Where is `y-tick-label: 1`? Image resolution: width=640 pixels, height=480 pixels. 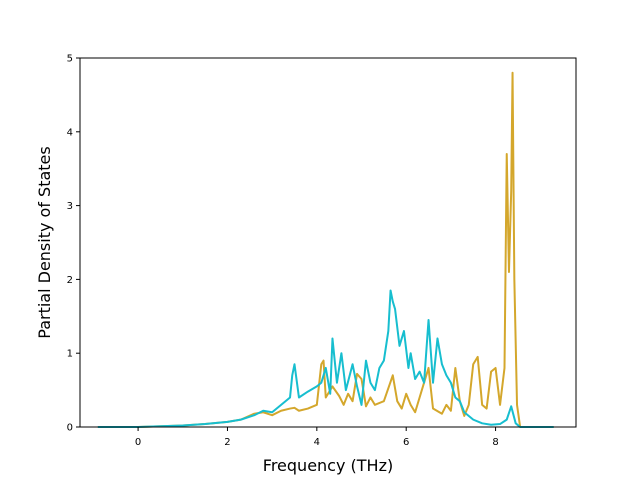
y-tick-label: 1 is located at coordinates (70, 354).